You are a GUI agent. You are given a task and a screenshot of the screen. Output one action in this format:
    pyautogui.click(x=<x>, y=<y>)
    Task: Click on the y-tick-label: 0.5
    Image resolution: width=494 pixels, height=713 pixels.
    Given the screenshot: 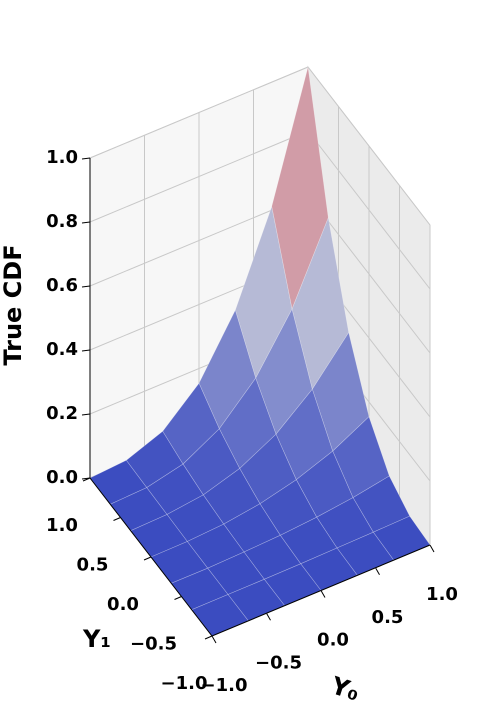 What is the action you would take?
    pyautogui.click(x=93, y=565)
    